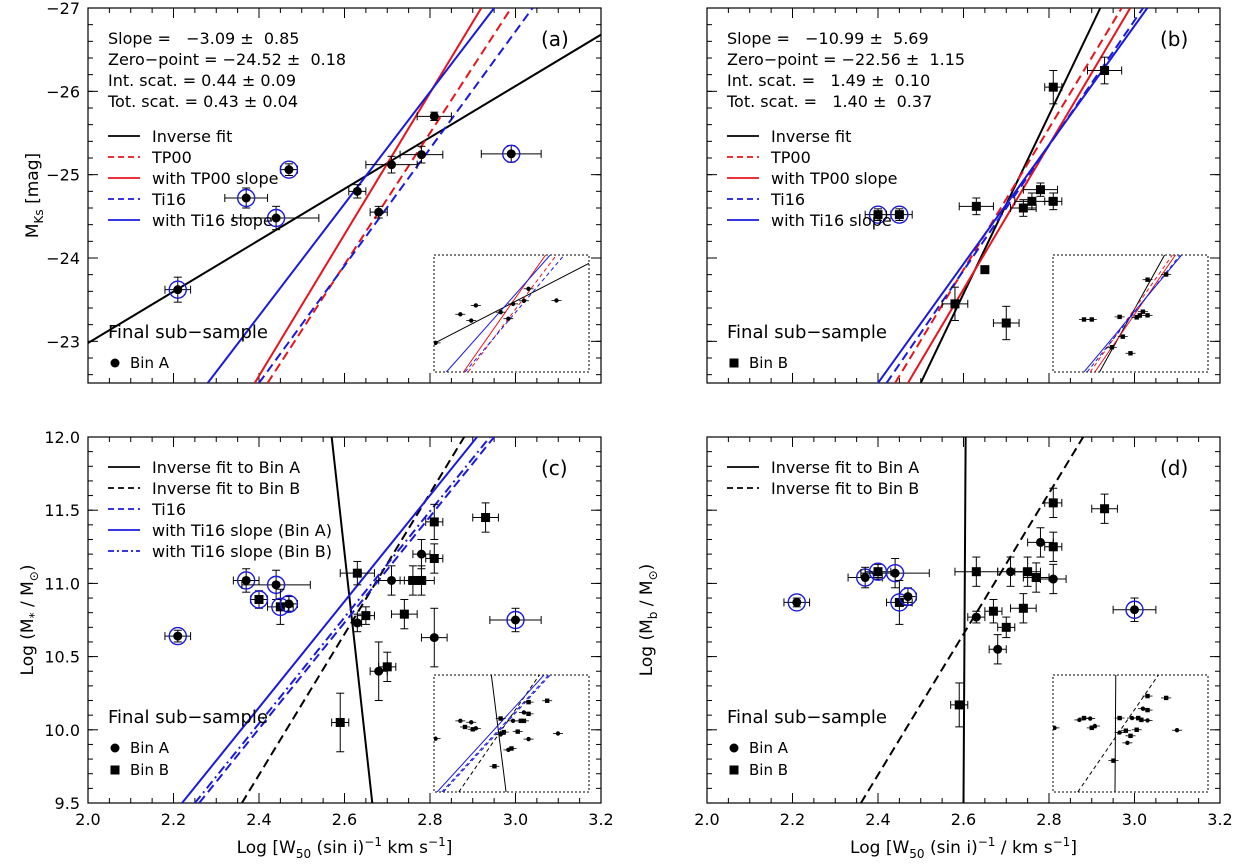 The image size is (1243, 866). I want to click on x-tick-label: 3.2, so click(1219, 819).